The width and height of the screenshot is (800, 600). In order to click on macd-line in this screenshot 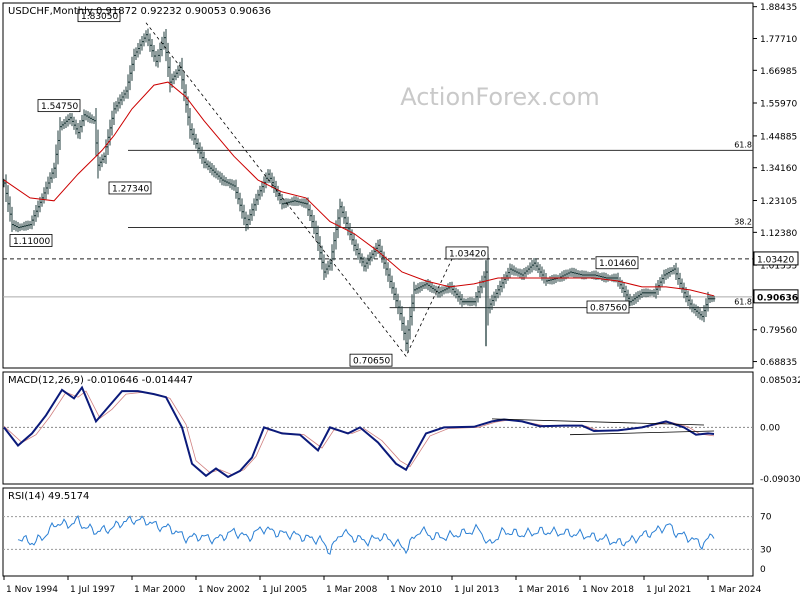, I will do `click(359, 432)`.